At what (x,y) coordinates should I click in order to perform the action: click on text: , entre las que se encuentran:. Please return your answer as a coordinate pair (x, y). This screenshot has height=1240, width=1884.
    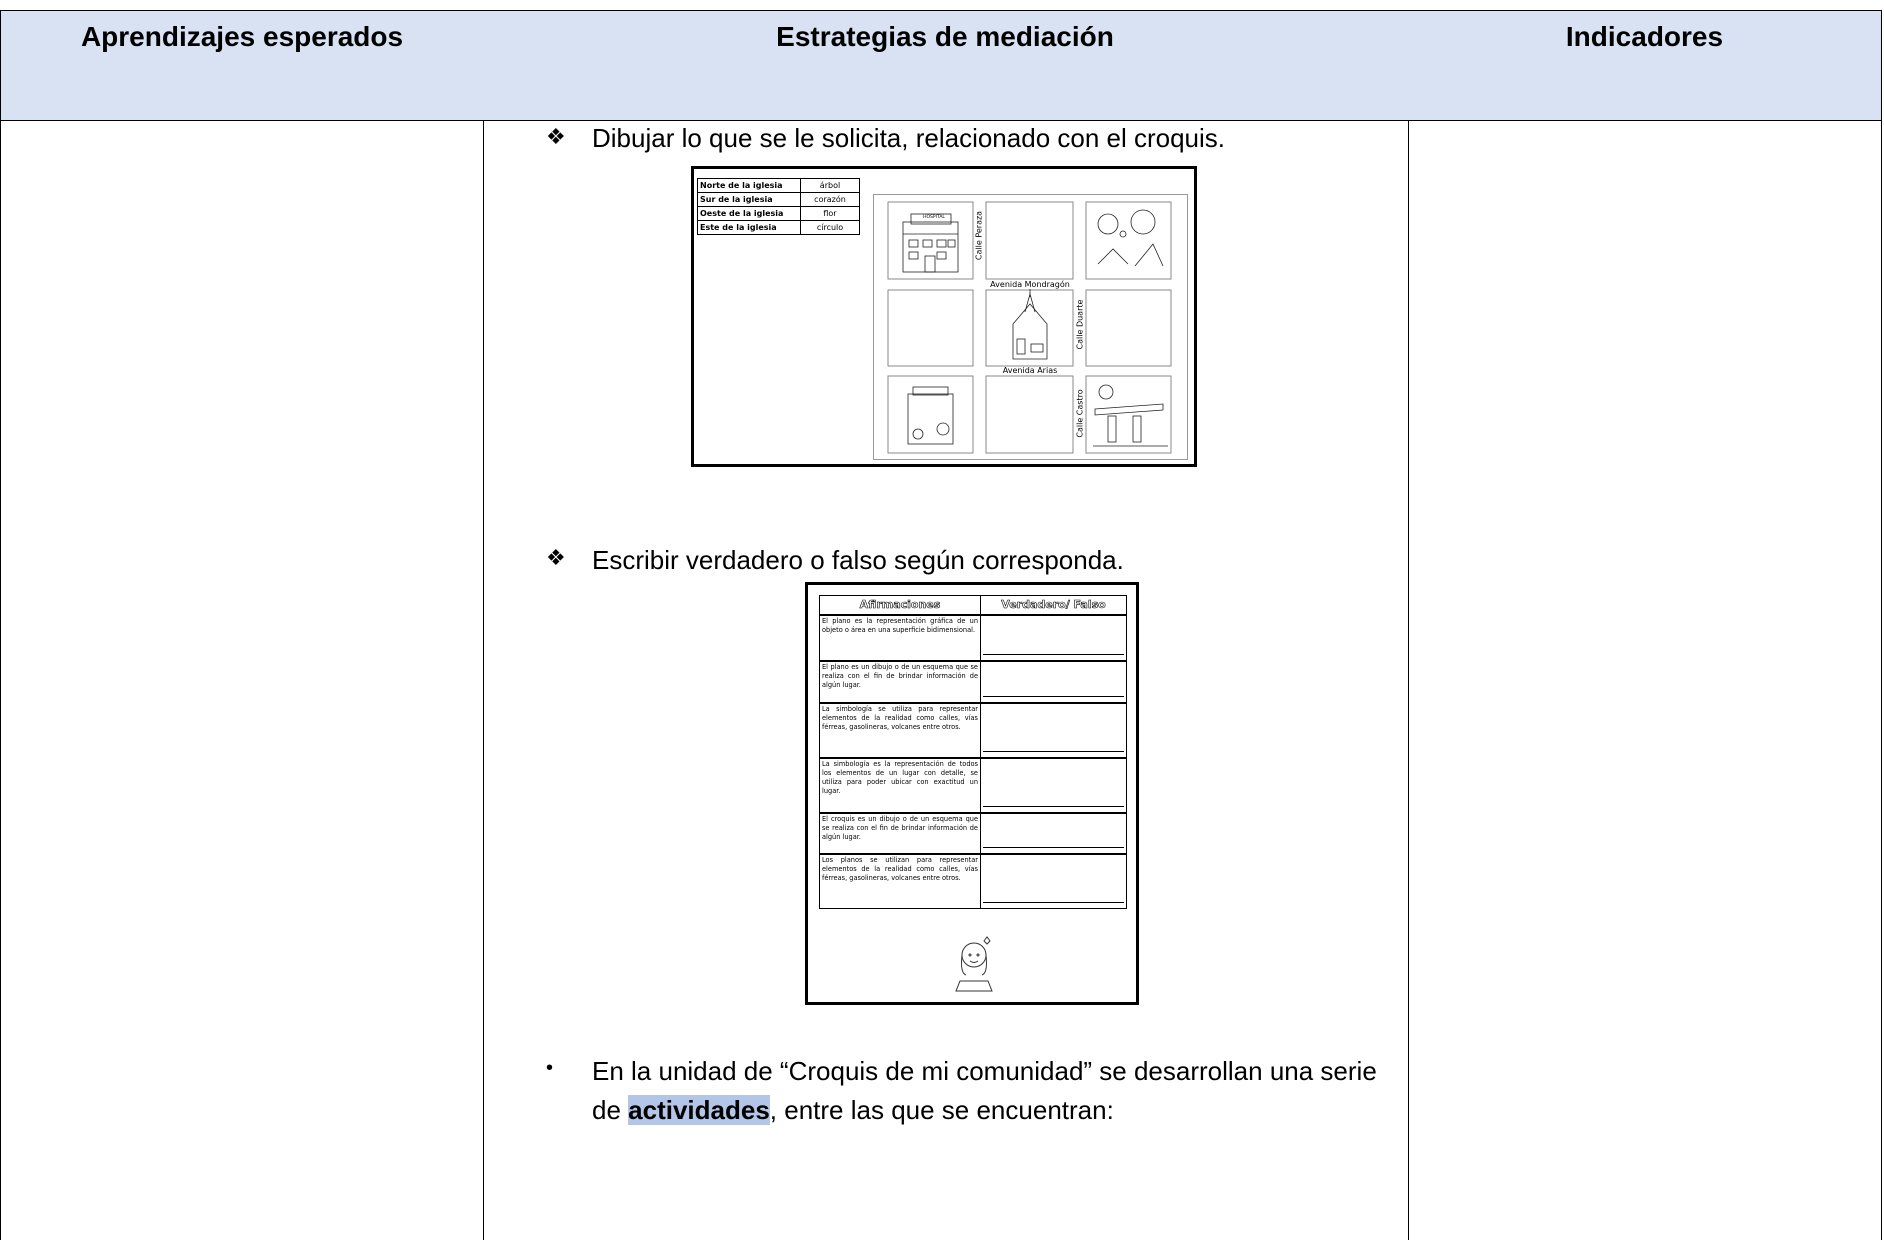
    Looking at the image, I should click on (941, 1110).